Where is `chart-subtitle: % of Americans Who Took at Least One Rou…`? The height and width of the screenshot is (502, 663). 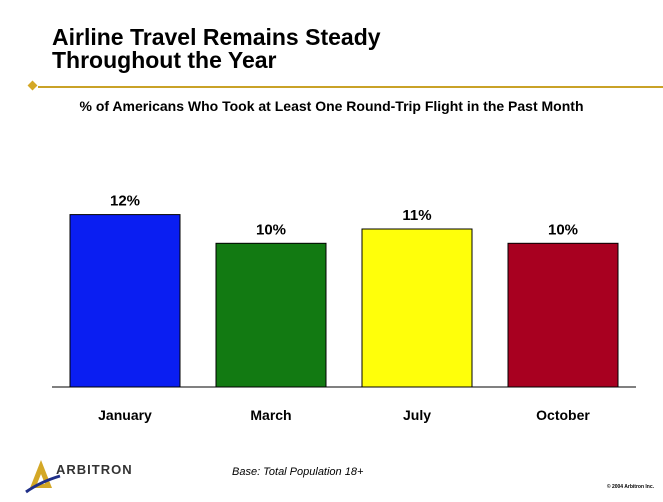
chart-subtitle: % of Americans Who Took at Least One Rou… is located at coordinates (331, 106).